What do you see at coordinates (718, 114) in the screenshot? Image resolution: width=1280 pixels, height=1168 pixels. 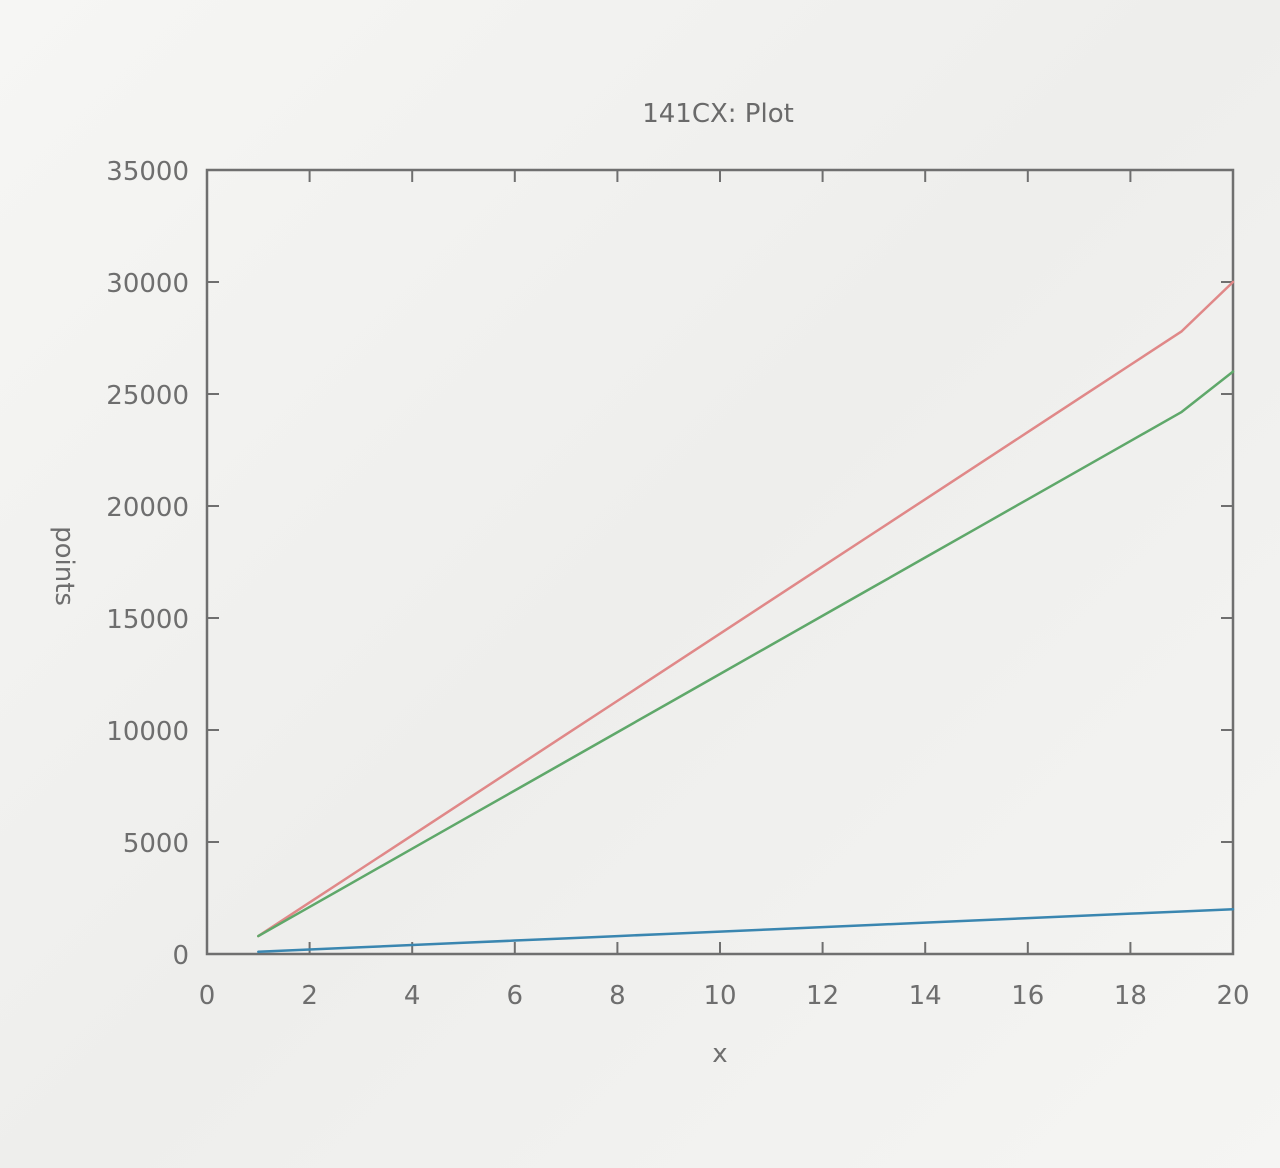 I see `chart-title: 141CX: Plot` at bounding box center [718, 114].